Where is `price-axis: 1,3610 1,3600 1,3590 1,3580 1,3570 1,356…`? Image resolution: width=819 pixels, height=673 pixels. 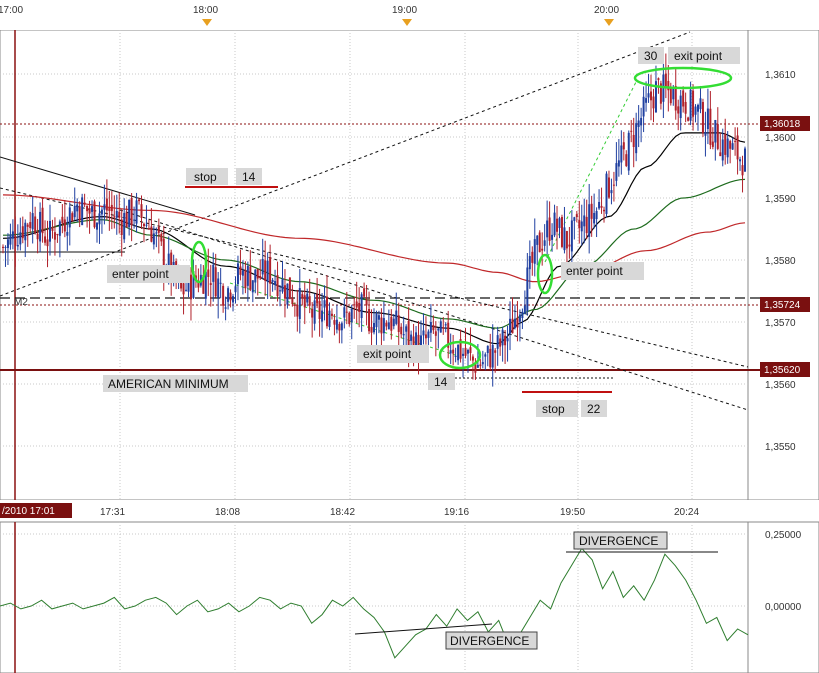
price-axis: 1,3610 1,3600 1,3590 1,3580 1,3570 1,356… is located at coordinates (785, 261).